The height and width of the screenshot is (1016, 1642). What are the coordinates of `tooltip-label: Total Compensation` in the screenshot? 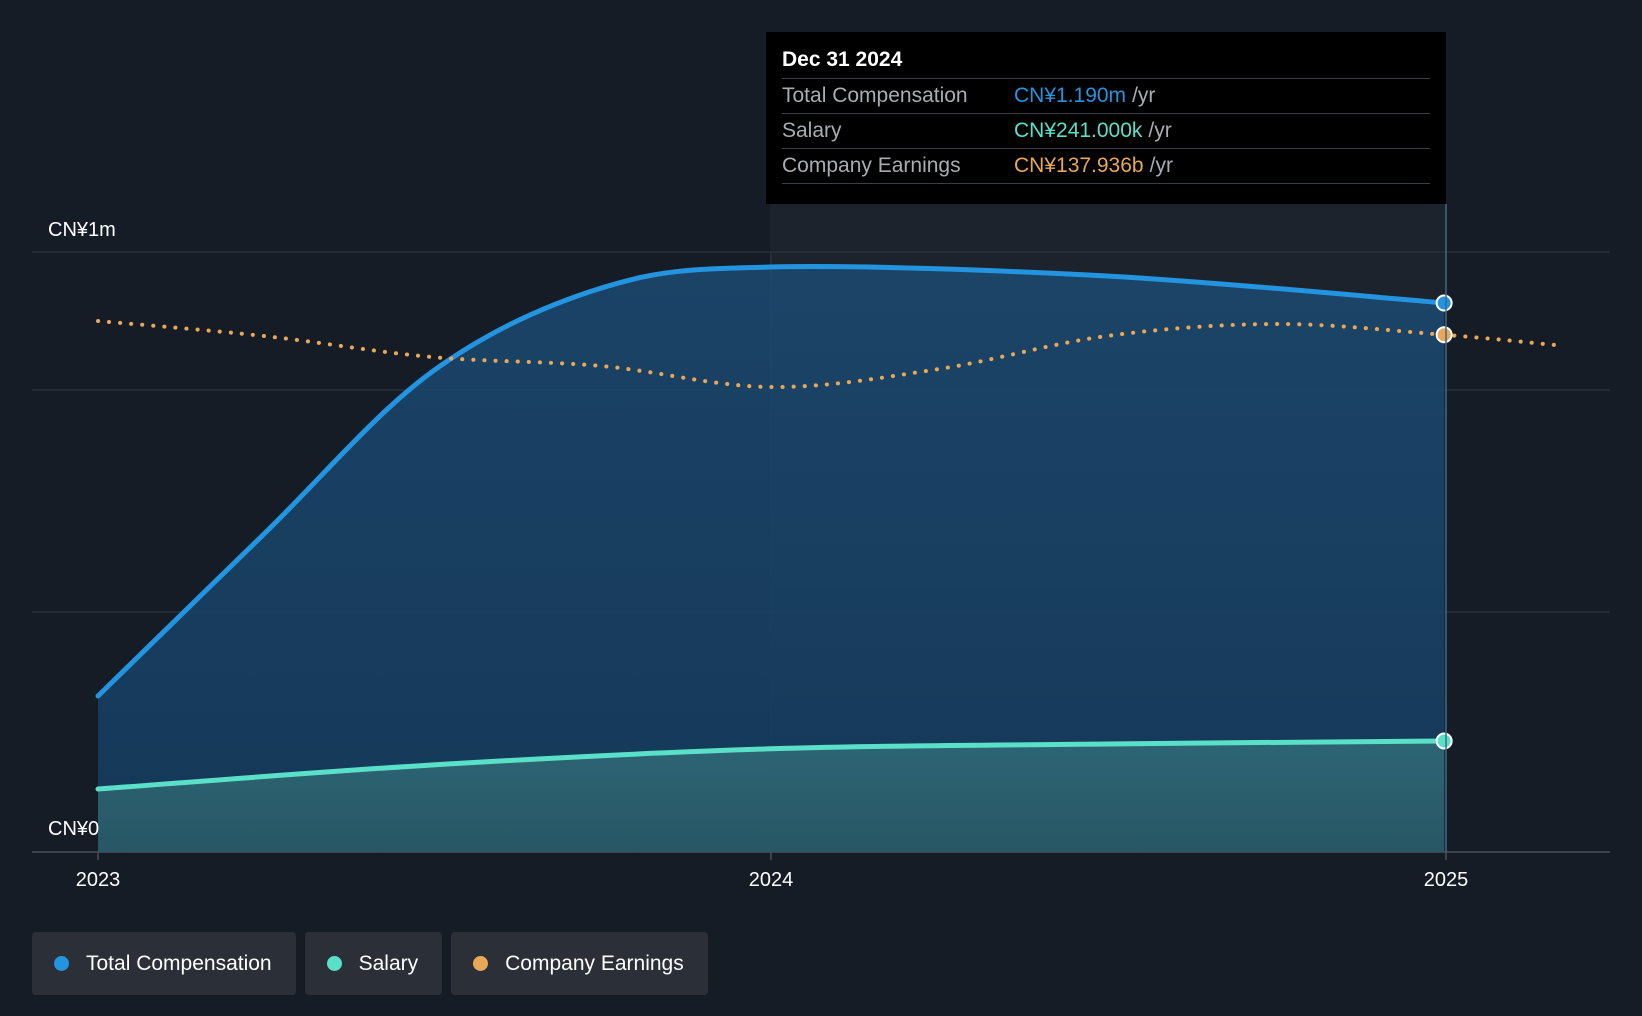 It's located at (875, 95).